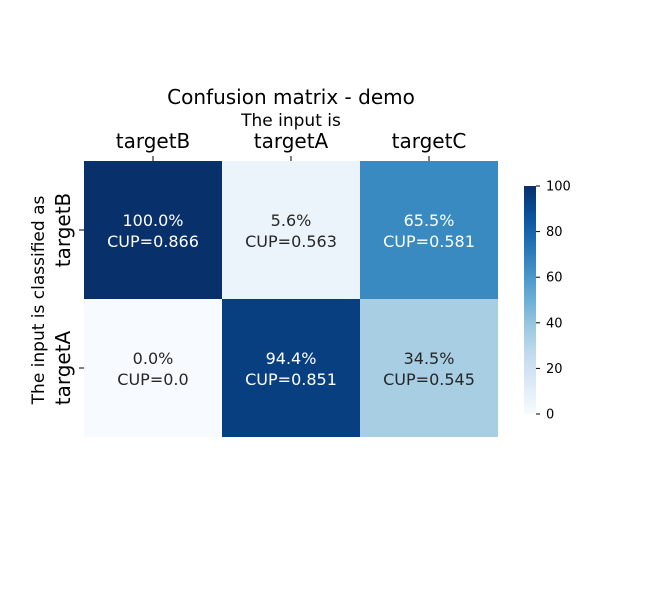 The image size is (669, 594). Describe the element at coordinates (429, 379) in the screenshot. I see `cell-cup-label: CUP=0.545` at that location.